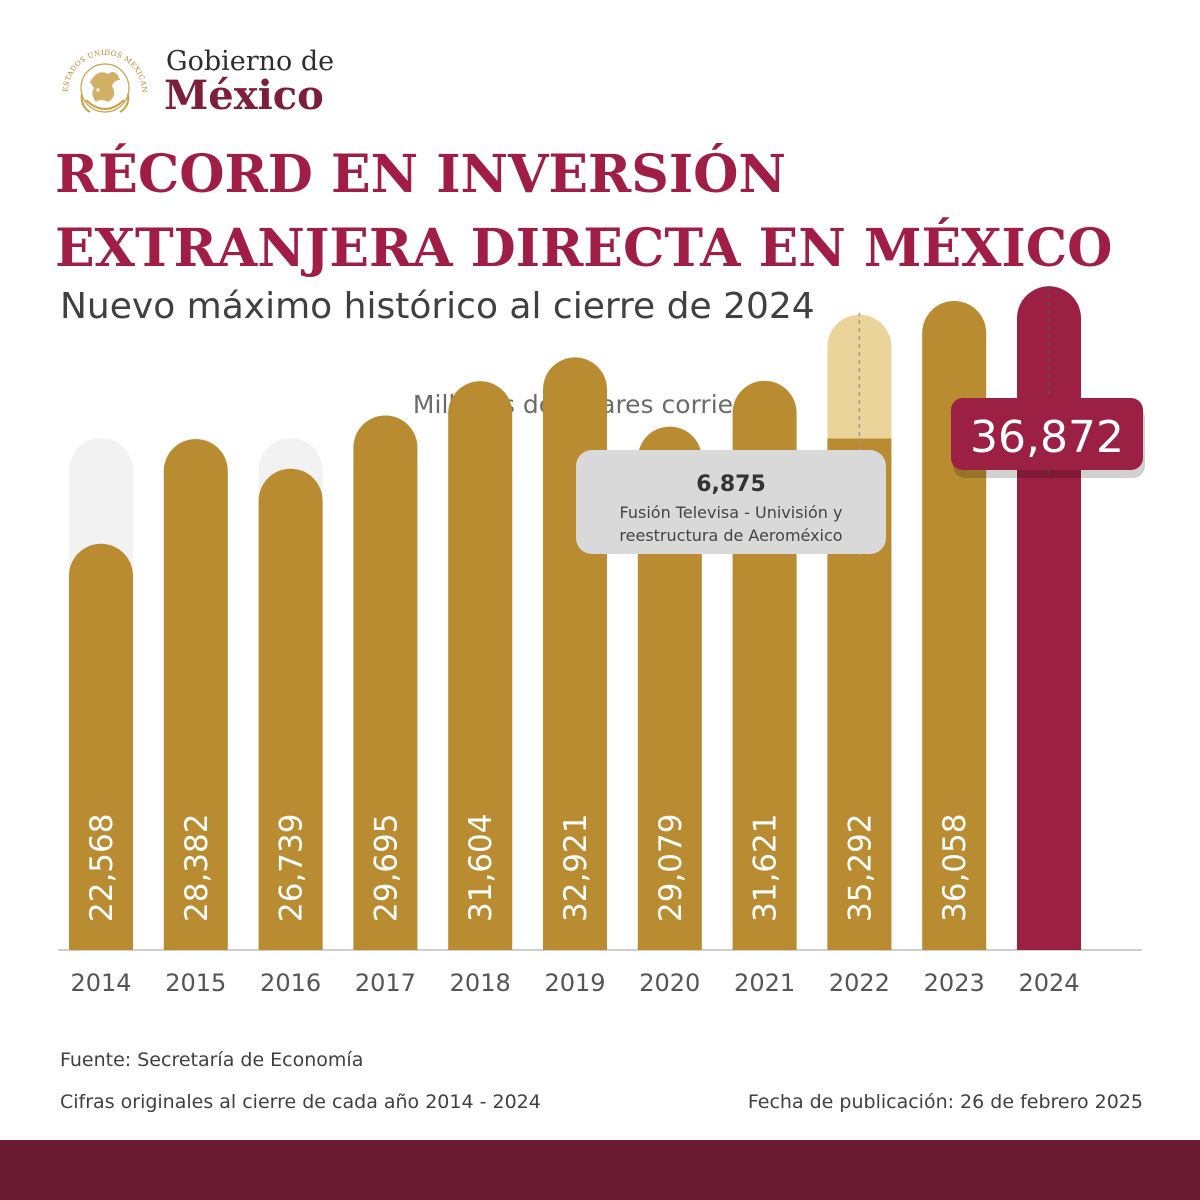  I want to click on logo-text-line1: Gobierno de, so click(250, 61).